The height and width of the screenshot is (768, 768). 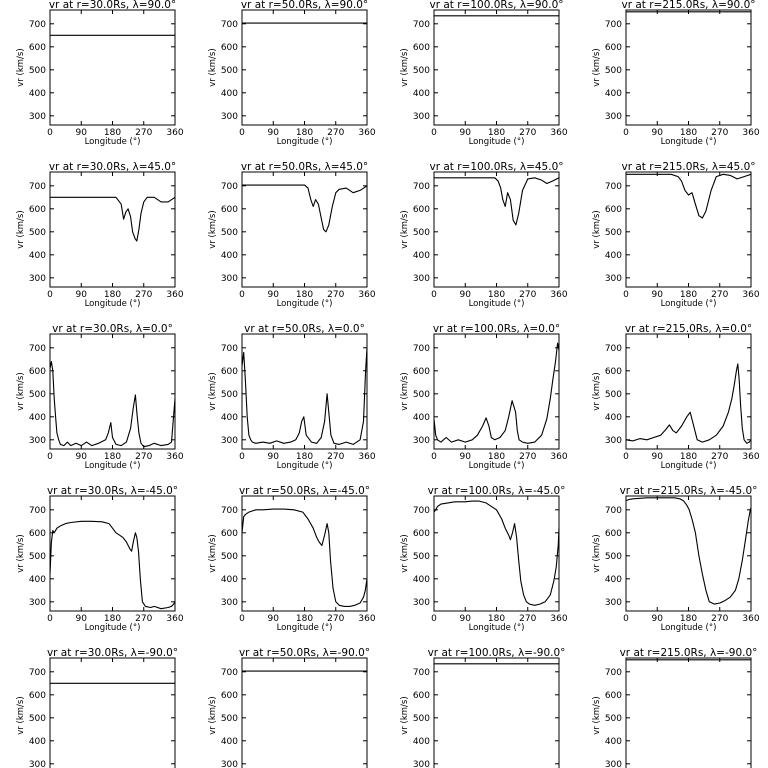 I want to click on panel-title: vr at r=215.0Rs, λ=-45.0°, so click(x=689, y=491).